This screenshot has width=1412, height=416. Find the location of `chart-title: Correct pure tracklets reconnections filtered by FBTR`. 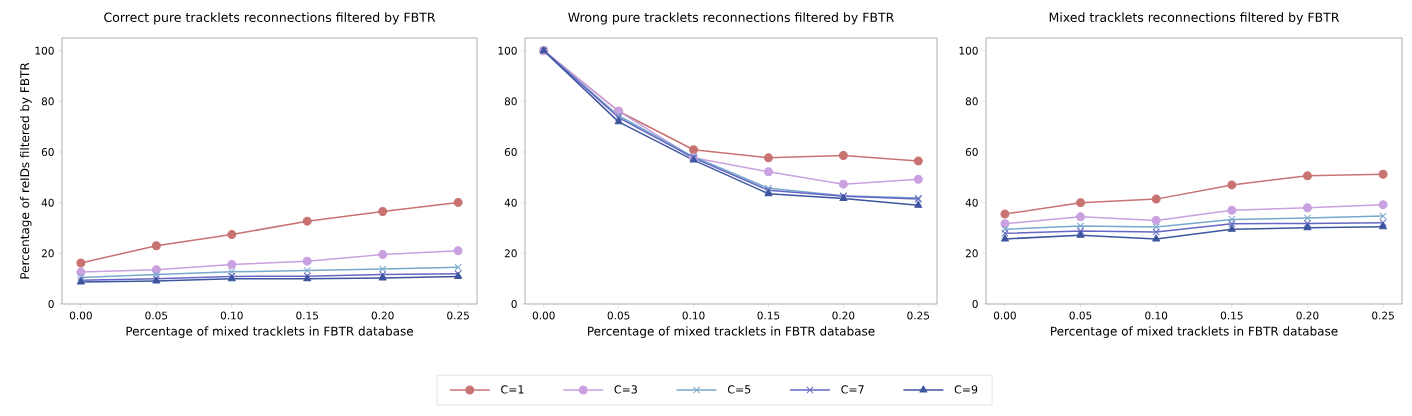

chart-title: Correct pure tracklets reconnections filtered by FBTR is located at coordinates (270, 18).